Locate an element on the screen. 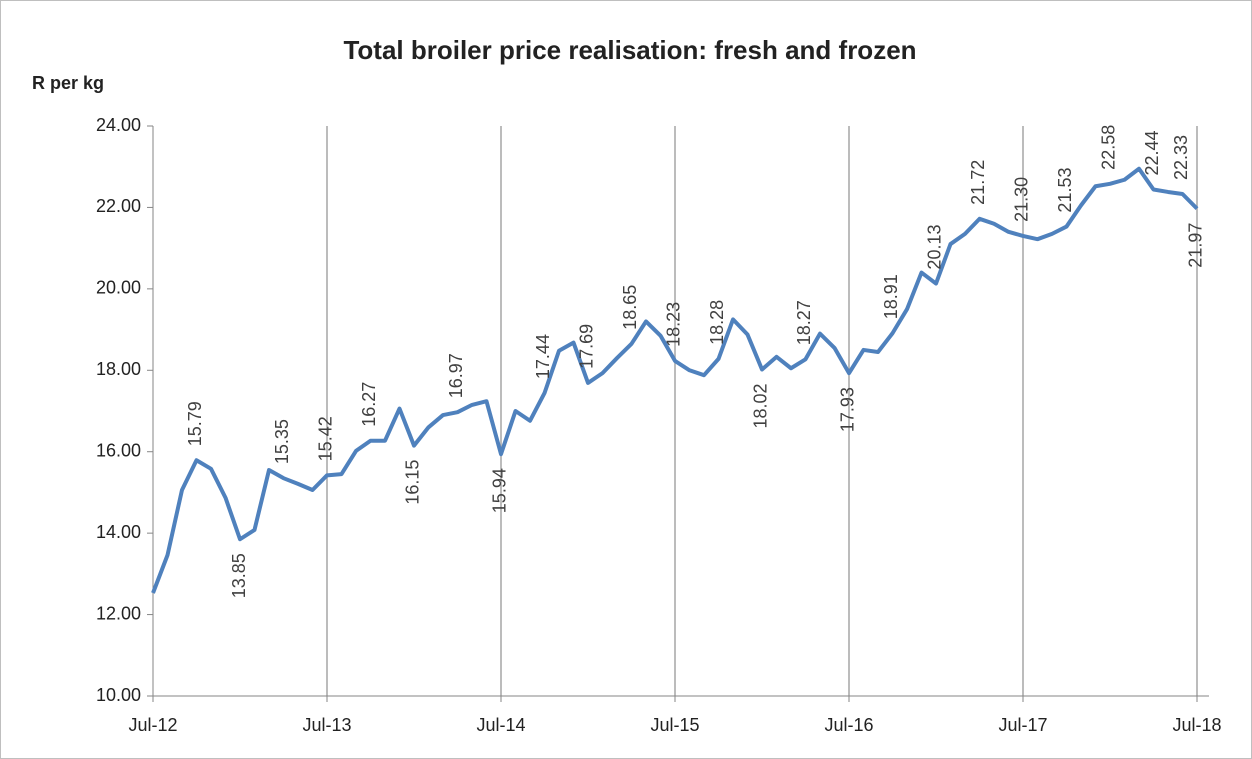  data-label: 16.15 is located at coordinates (413, 482).